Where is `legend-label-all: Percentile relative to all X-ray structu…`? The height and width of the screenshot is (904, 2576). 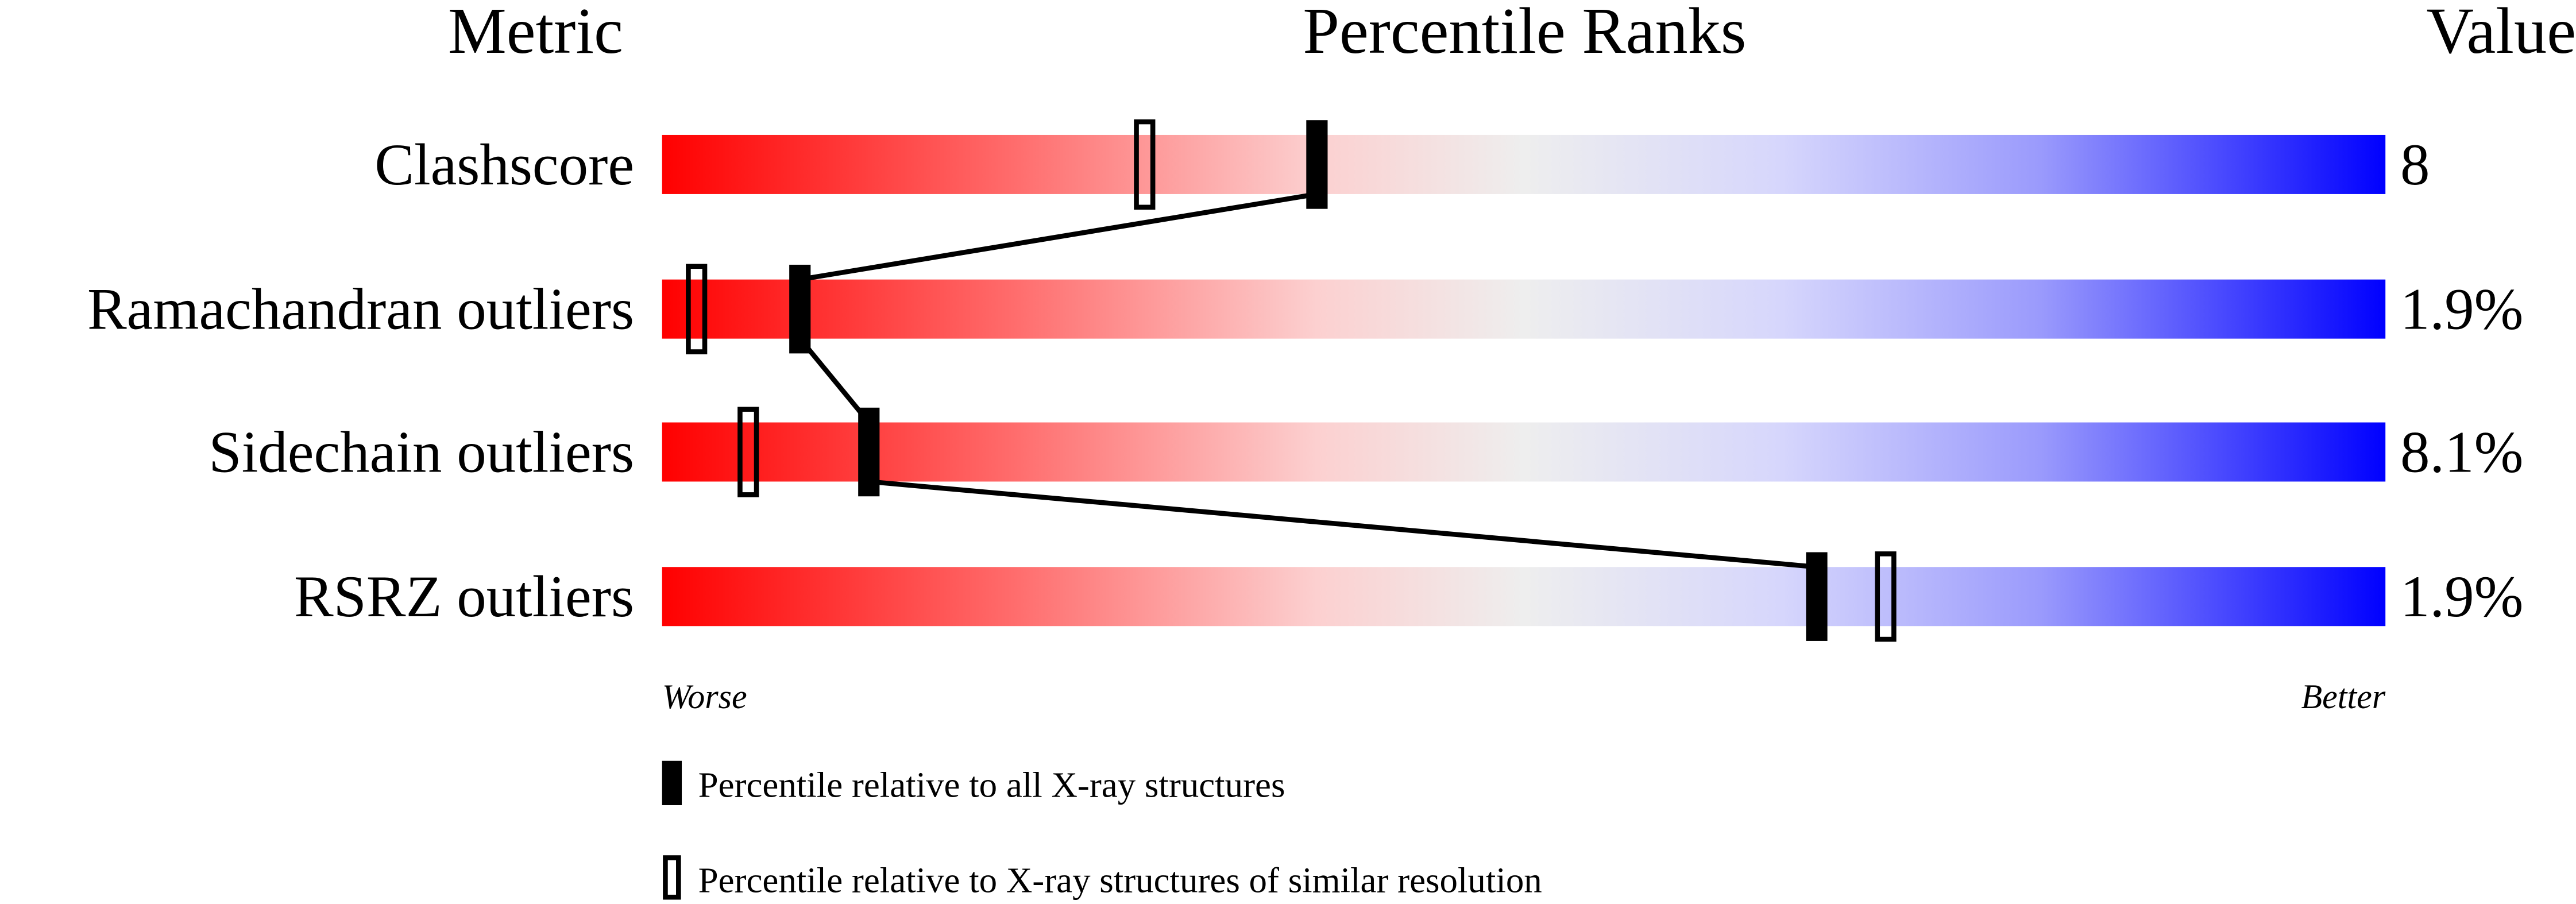
legend-label-all: Percentile relative to all X-ray structu… is located at coordinates (991, 785).